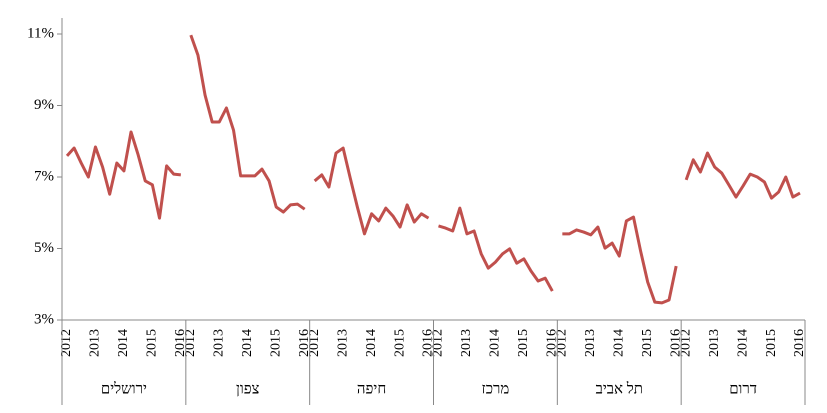  I want to click on region-label: חיפה, so click(371, 389).